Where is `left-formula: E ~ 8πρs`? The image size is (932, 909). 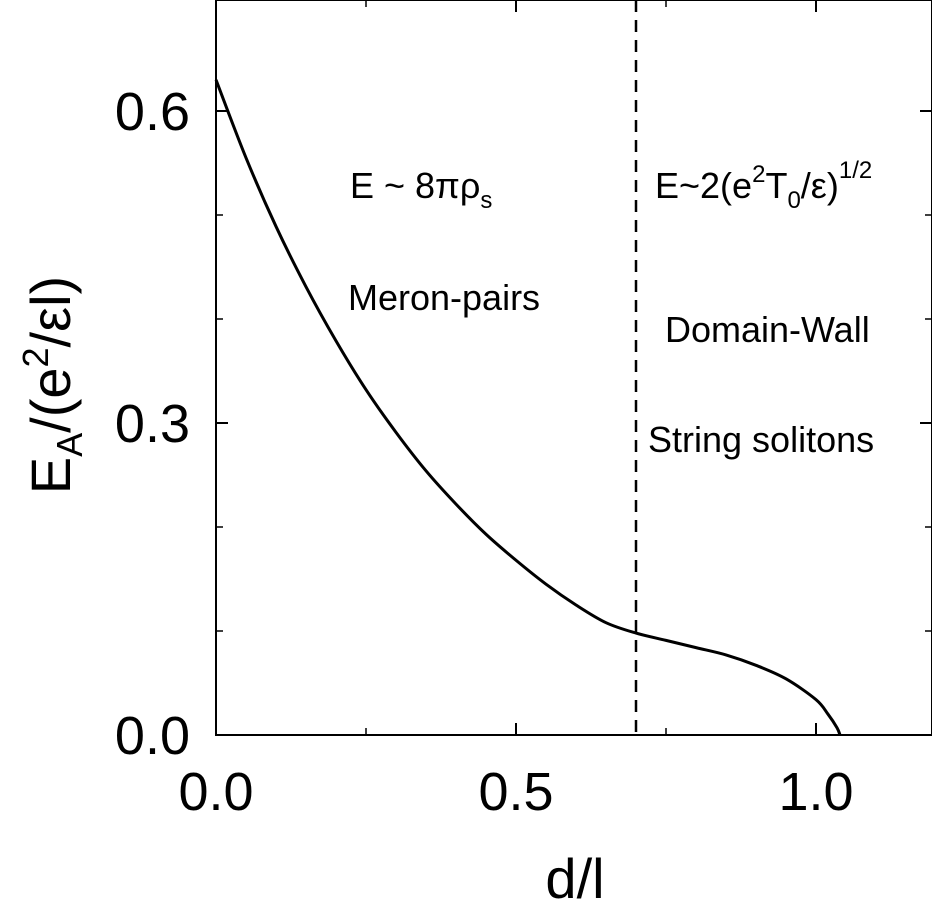 left-formula: E ~ 8πρs is located at coordinates (421, 189).